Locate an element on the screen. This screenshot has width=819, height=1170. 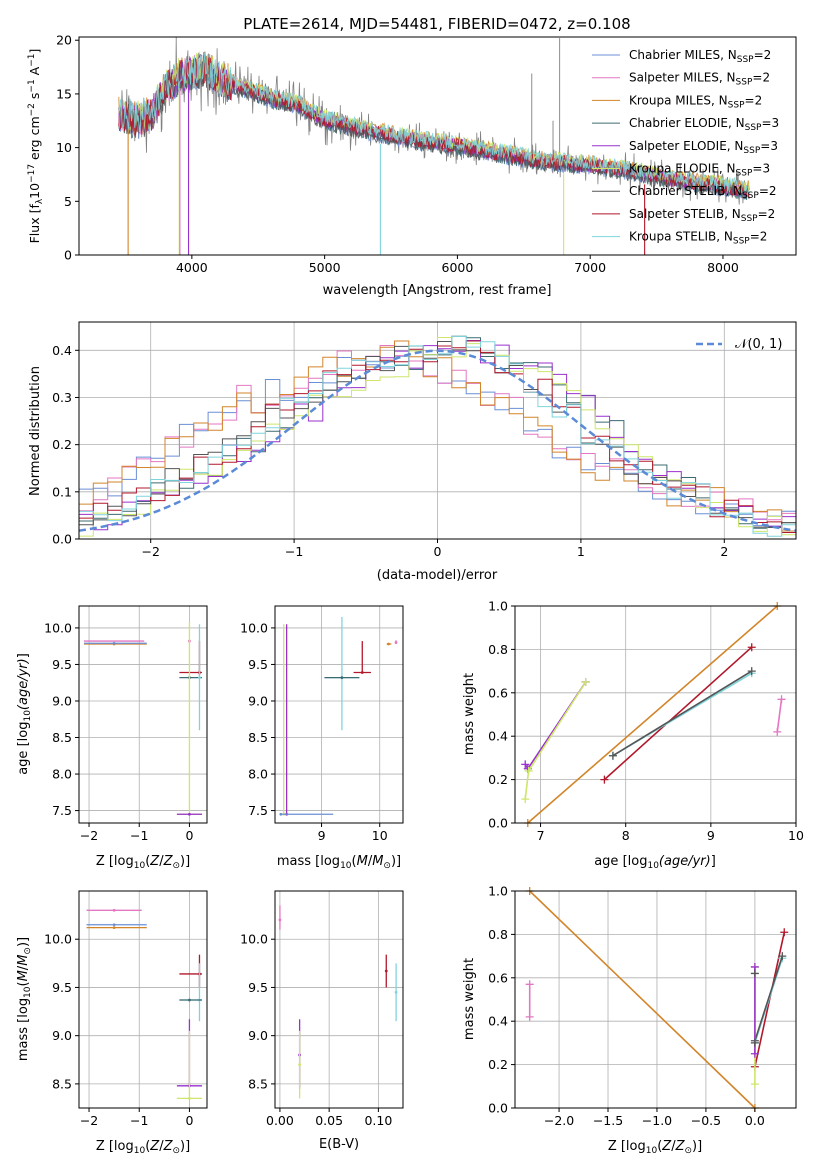
residual-histogram is located at coordinates (437, 436).